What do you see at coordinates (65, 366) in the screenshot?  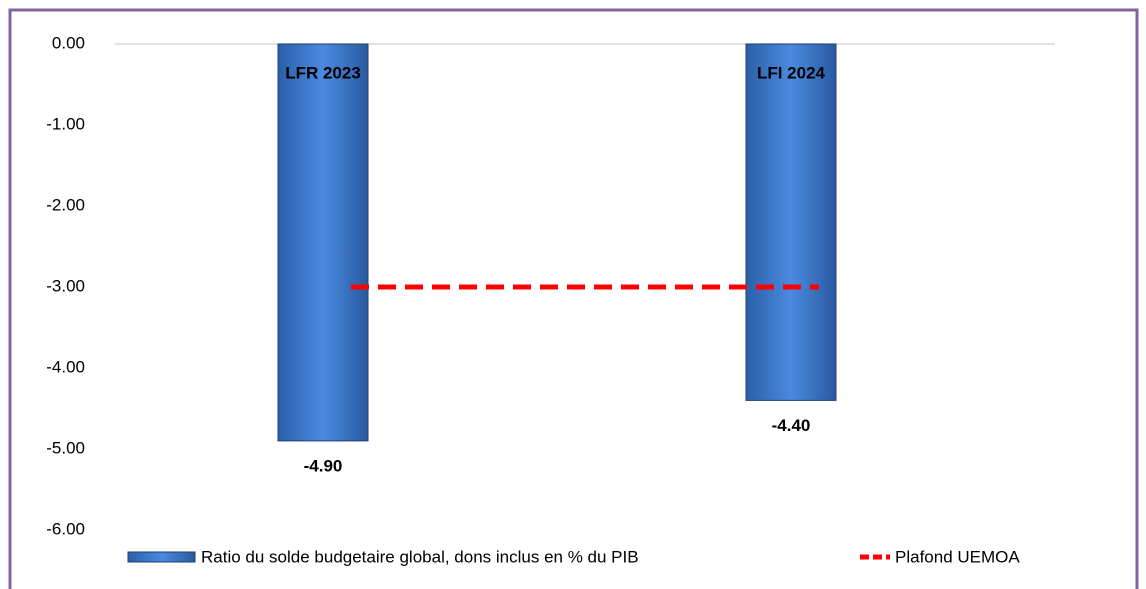 I see `y-tick-label: -4.00` at bounding box center [65, 366].